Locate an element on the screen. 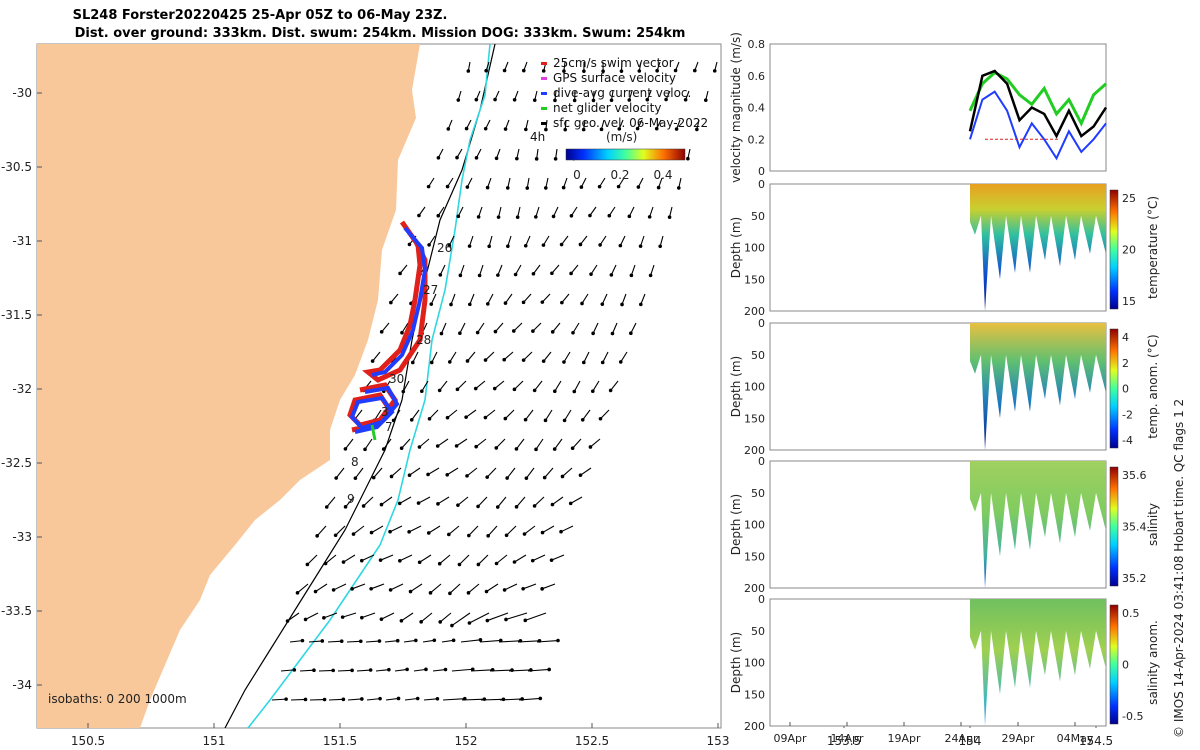 The width and height of the screenshot is (1200, 750). lon-tick-label: 154.5 is located at coordinates (1096, 741).